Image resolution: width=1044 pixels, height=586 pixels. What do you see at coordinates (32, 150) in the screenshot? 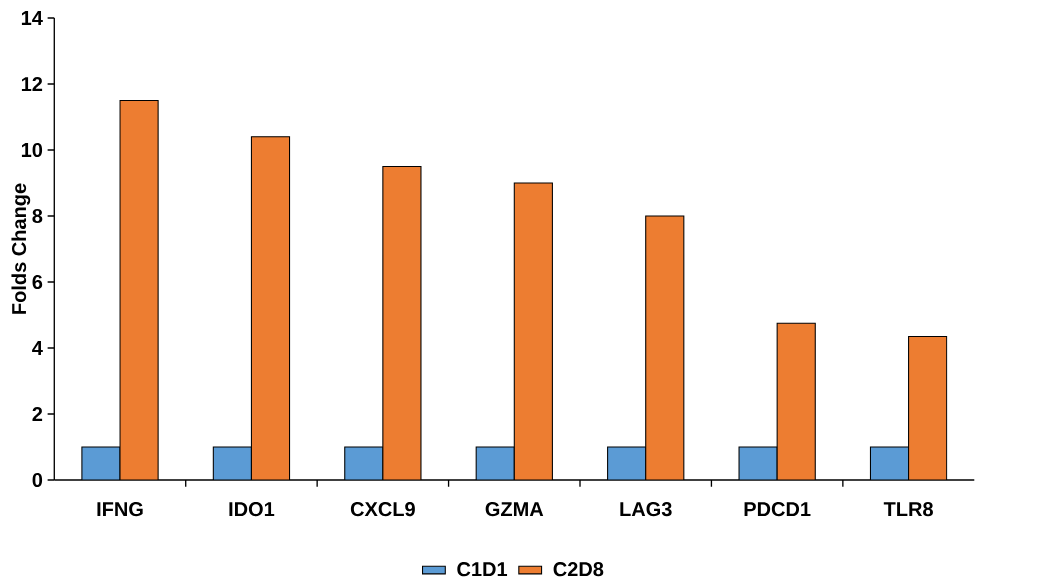
I see `y-tick-label: 10` at bounding box center [32, 150].